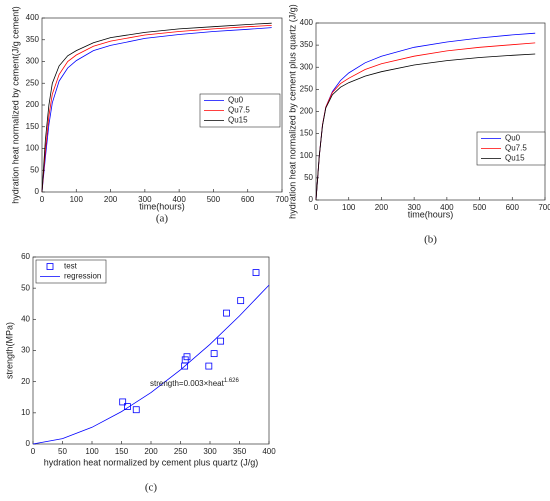 This screenshot has width=550, height=501. What do you see at coordinates (62, 451) in the screenshot?
I see `x-tick-label: 50` at bounding box center [62, 451].